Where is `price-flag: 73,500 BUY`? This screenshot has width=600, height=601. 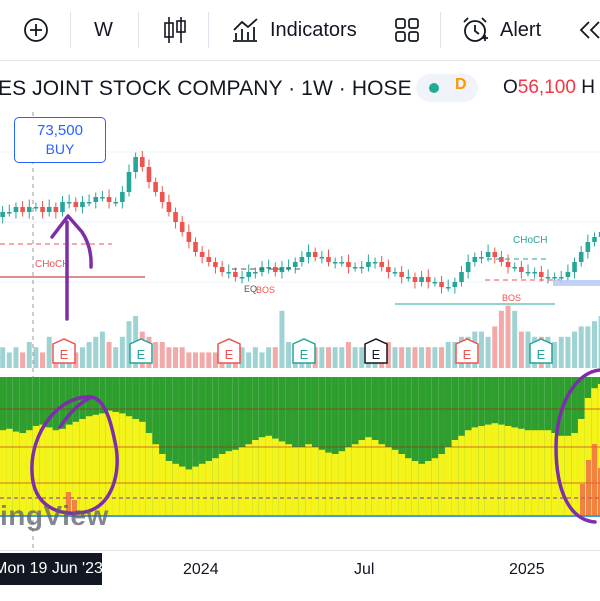
price-flag: 73,500 BUY is located at coordinates (60, 140).